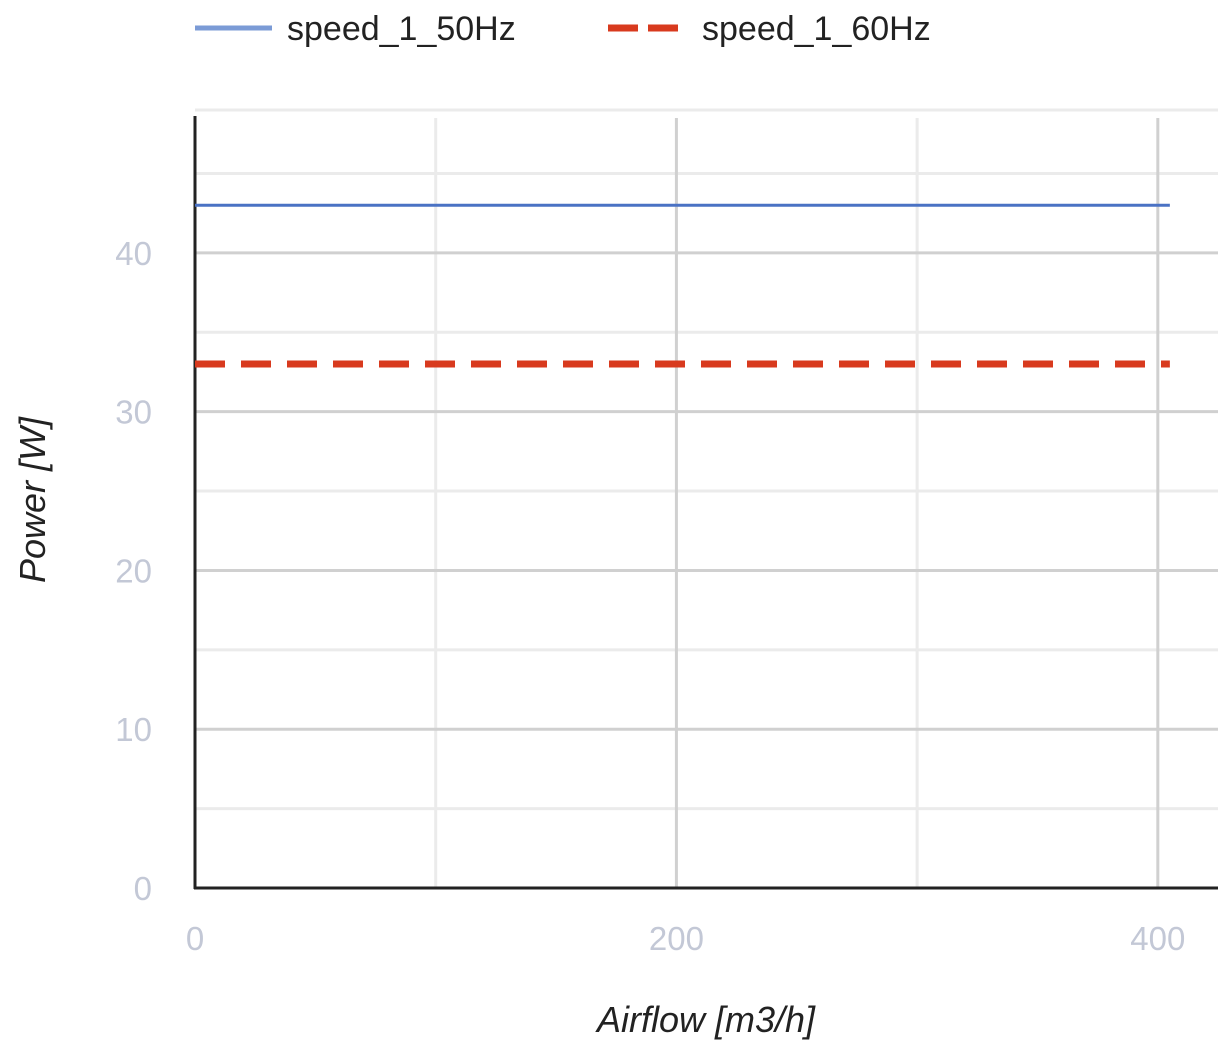 The width and height of the screenshot is (1218, 1045). What do you see at coordinates (401, 29) in the screenshot?
I see `legend-label: speed_1_50Hz` at bounding box center [401, 29].